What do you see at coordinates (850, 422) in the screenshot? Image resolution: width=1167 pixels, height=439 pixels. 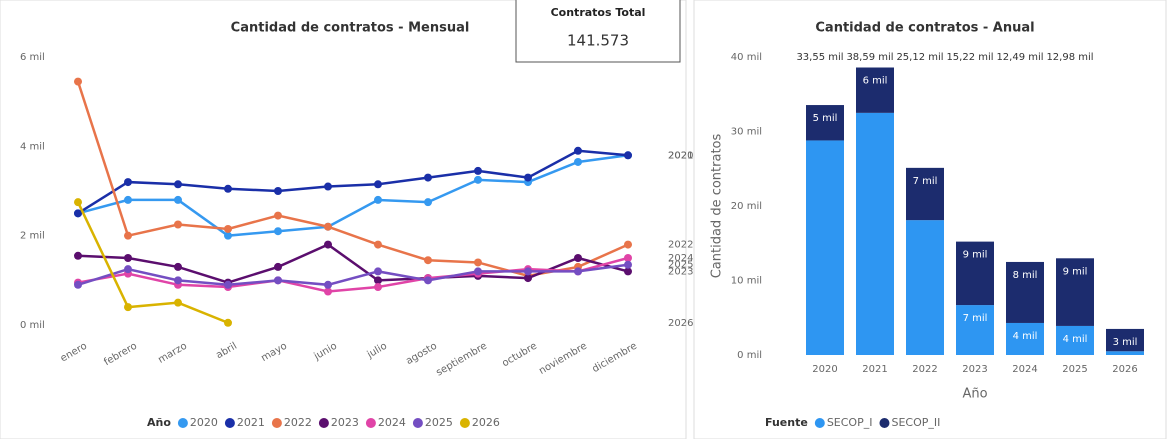 I see `legend-label: SECOP_I` at bounding box center [850, 422].